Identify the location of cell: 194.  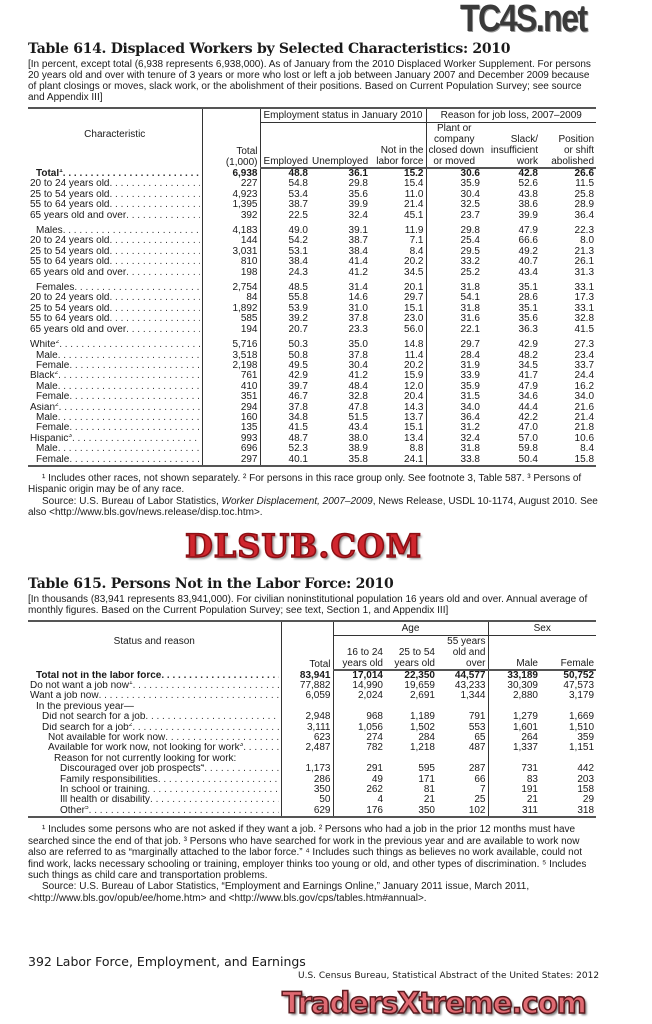
(230, 330).